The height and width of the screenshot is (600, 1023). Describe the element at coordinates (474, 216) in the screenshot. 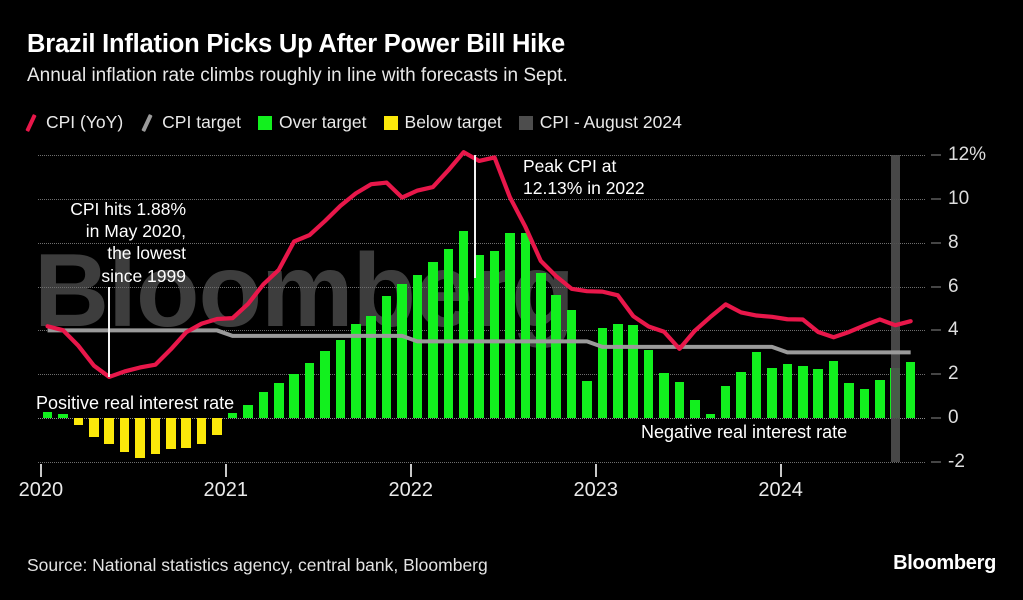

I see `callout-rule-peak` at that location.